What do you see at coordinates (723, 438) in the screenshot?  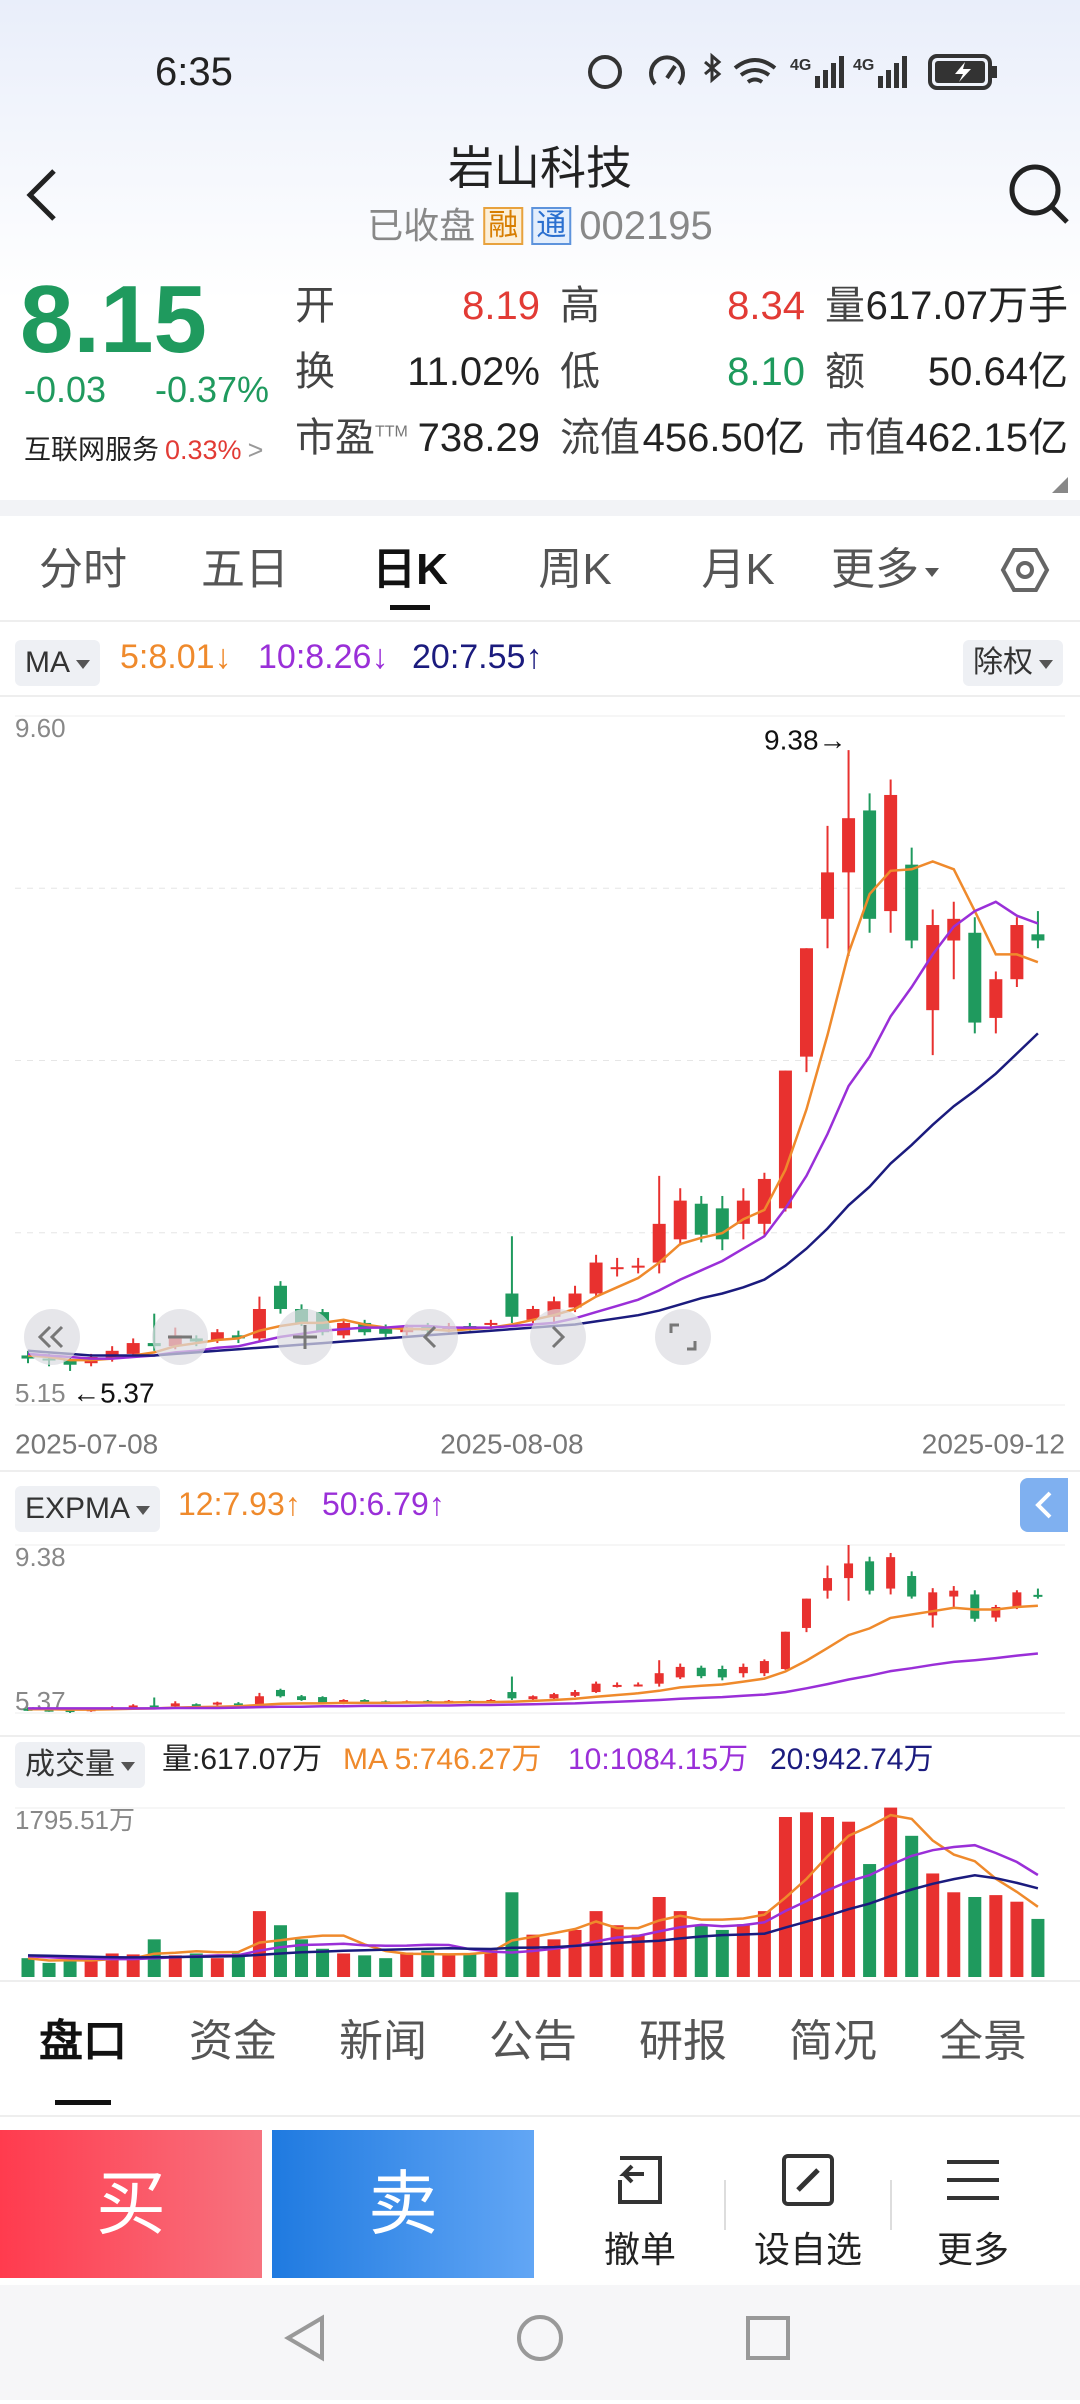 I see `stat-value: 456.50亿` at bounding box center [723, 438].